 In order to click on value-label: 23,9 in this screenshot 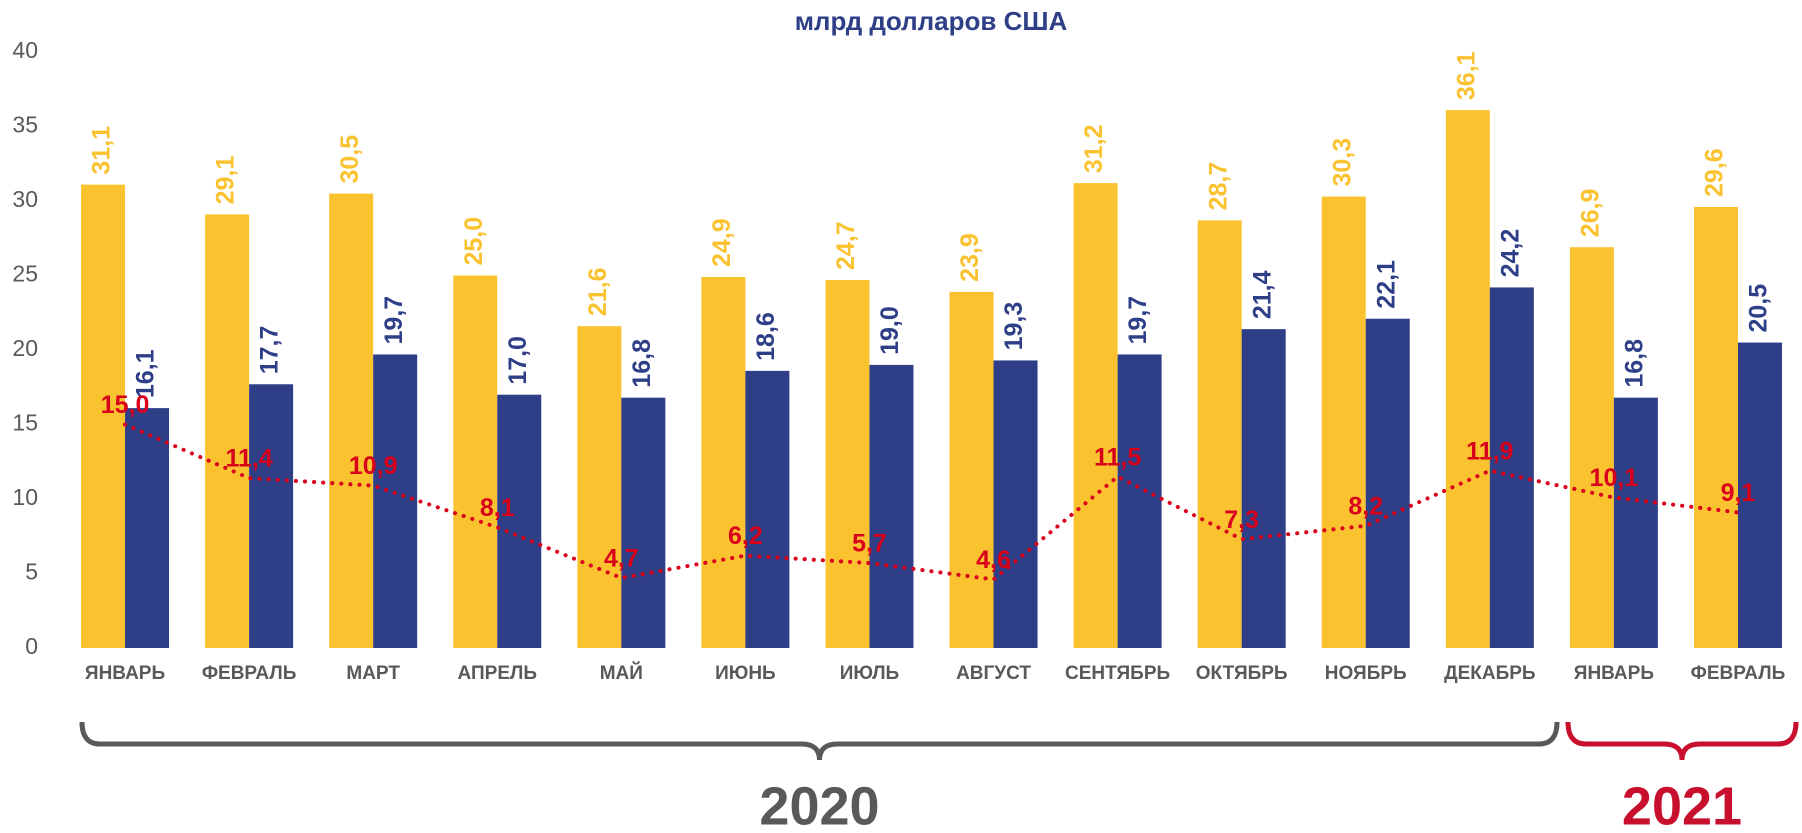, I will do `click(970, 257)`.